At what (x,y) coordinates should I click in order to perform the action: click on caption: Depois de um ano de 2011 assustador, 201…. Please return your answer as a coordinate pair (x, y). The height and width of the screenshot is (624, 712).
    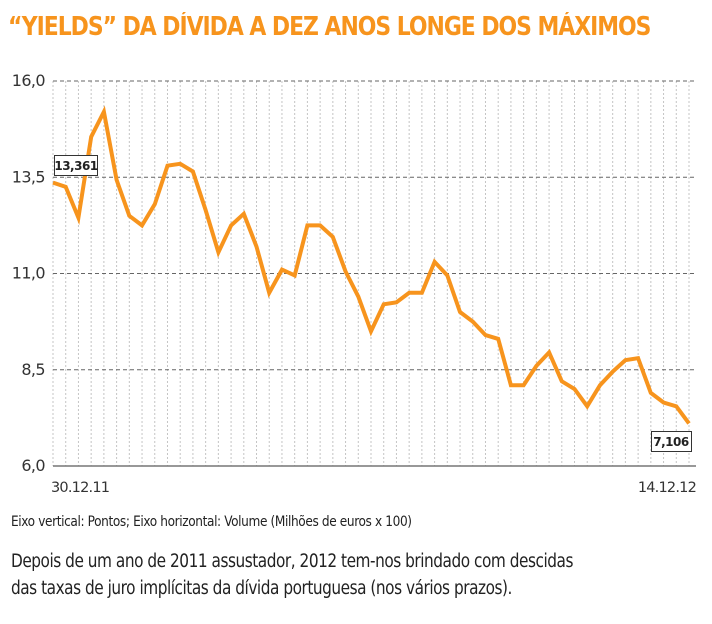
    Looking at the image, I should click on (292, 575).